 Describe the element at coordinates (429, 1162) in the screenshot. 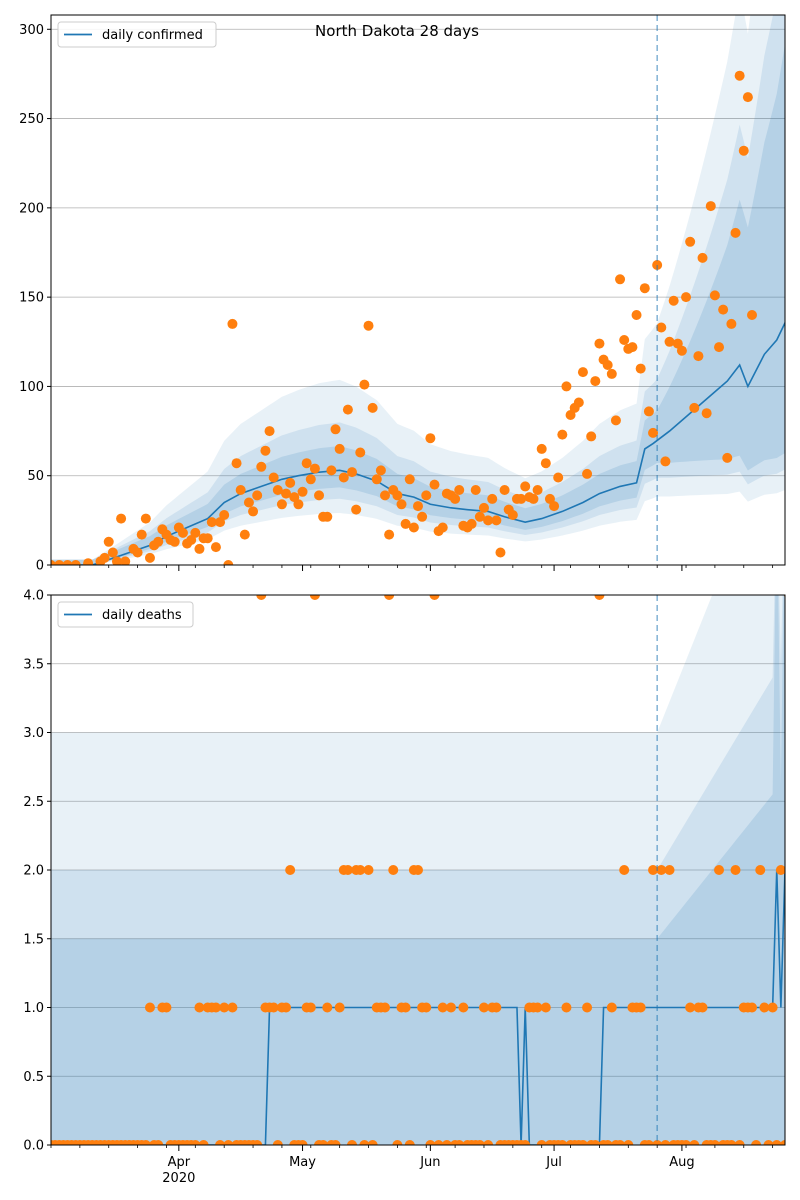

I see `x-tick-label: Jun` at that location.